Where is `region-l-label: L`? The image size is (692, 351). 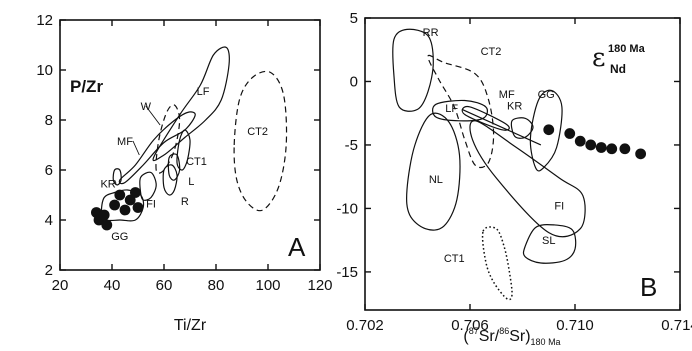 region-l-label: L is located at coordinates (191, 182).